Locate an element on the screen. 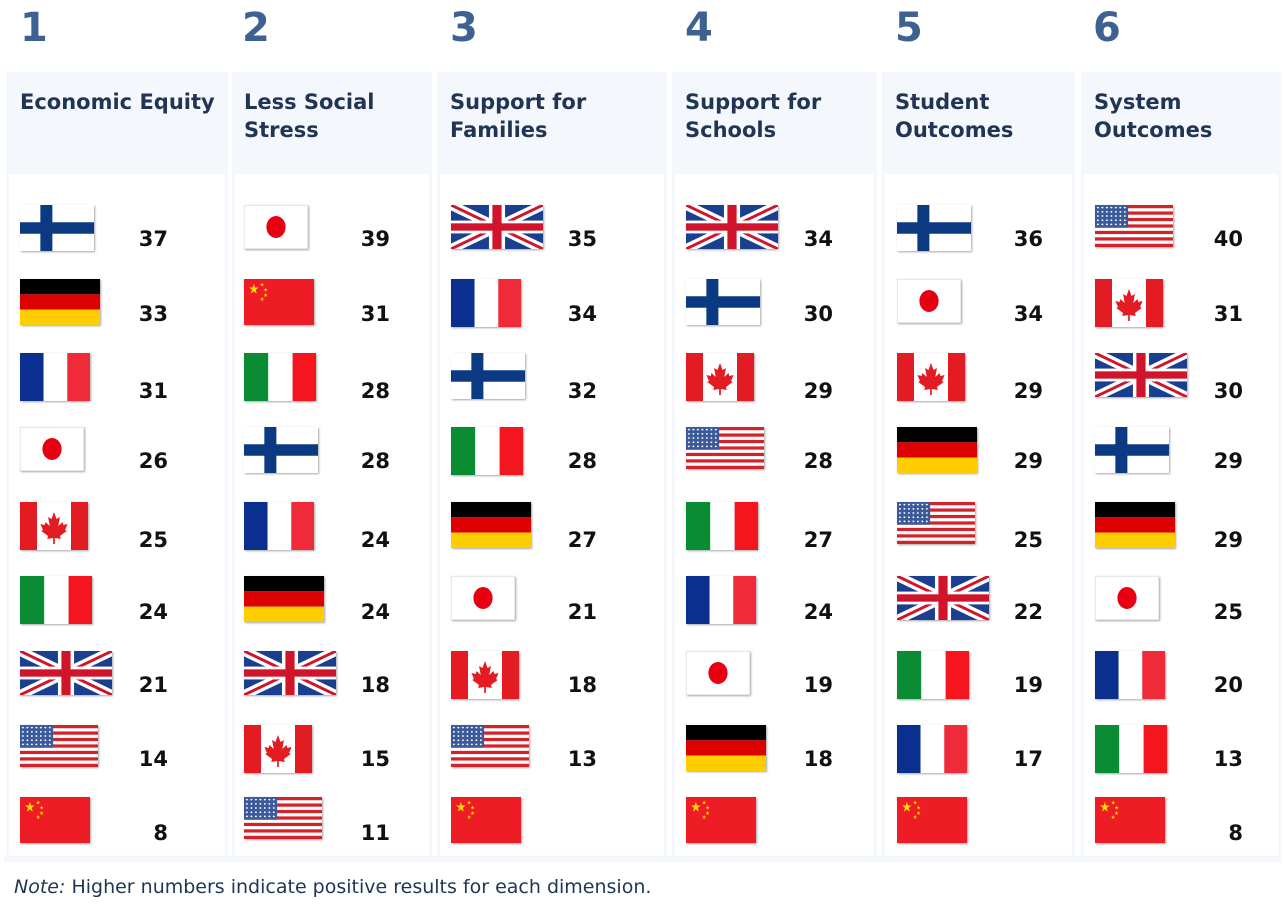 This screenshot has height=911, width=1283. score-value: 21 is located at coordinates (153, 685).